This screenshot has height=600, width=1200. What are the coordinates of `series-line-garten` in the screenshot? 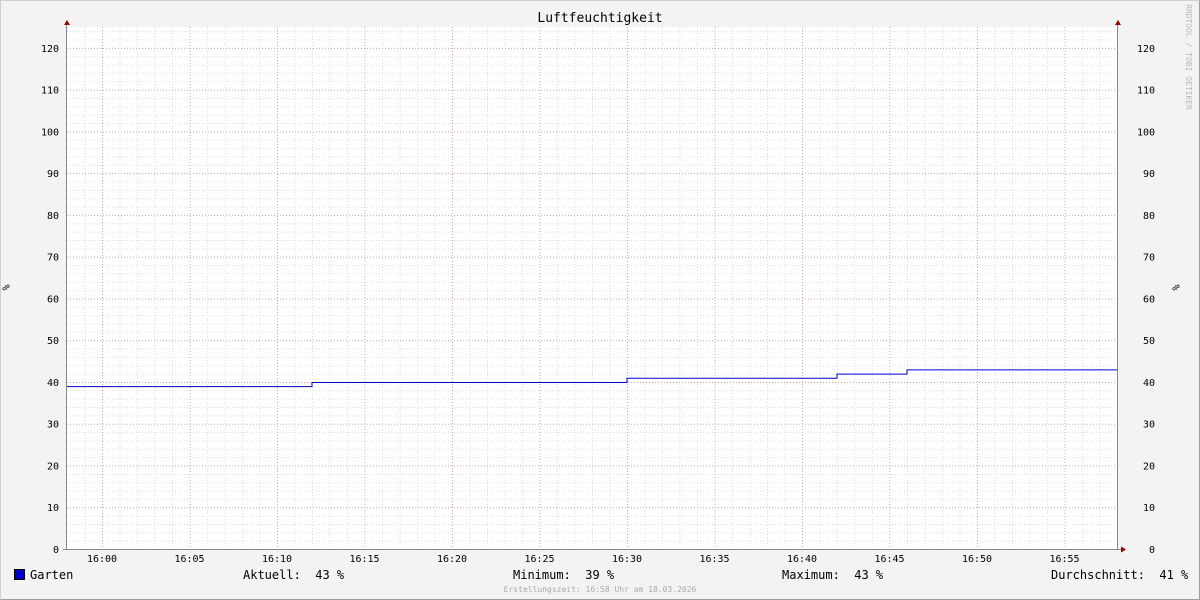 It's located at (592, 378).